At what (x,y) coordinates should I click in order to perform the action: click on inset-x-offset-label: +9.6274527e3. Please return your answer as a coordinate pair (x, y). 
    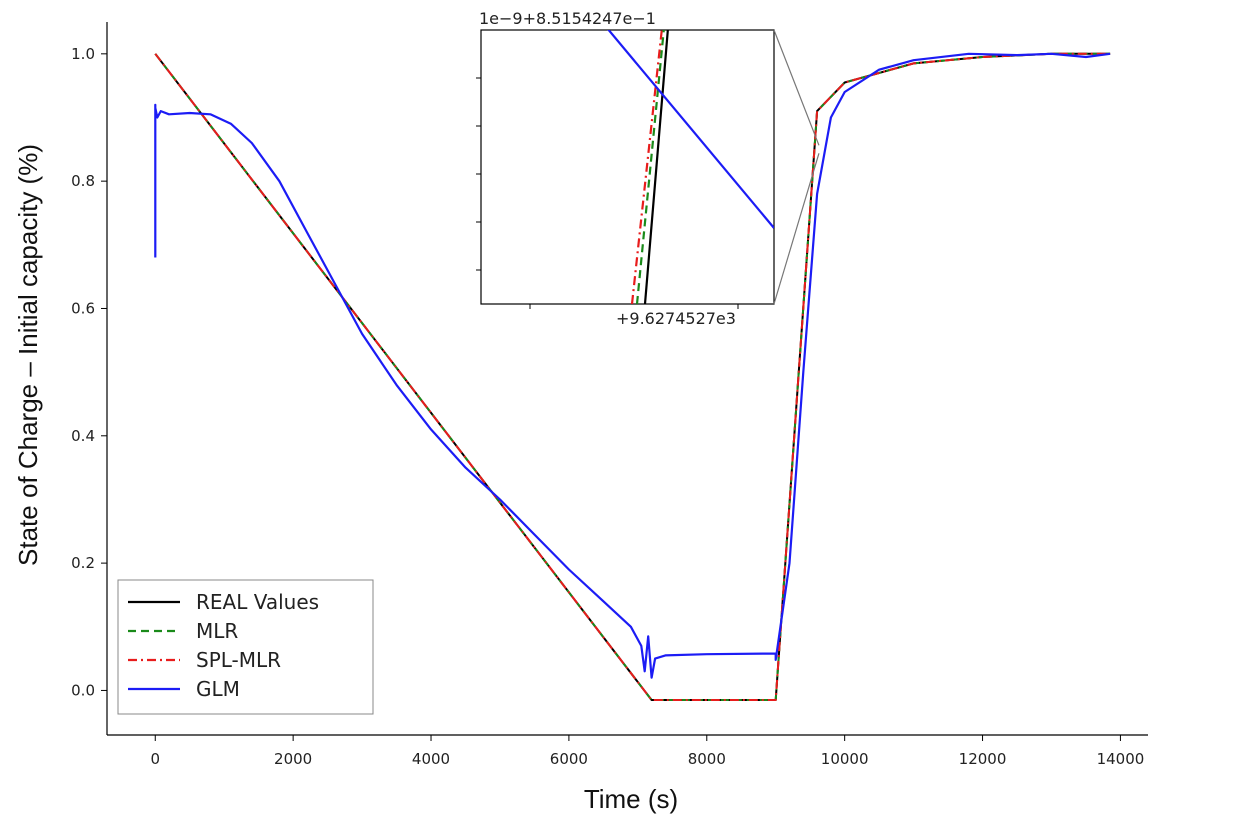
    Looking at the image, I should click on (676, 318).